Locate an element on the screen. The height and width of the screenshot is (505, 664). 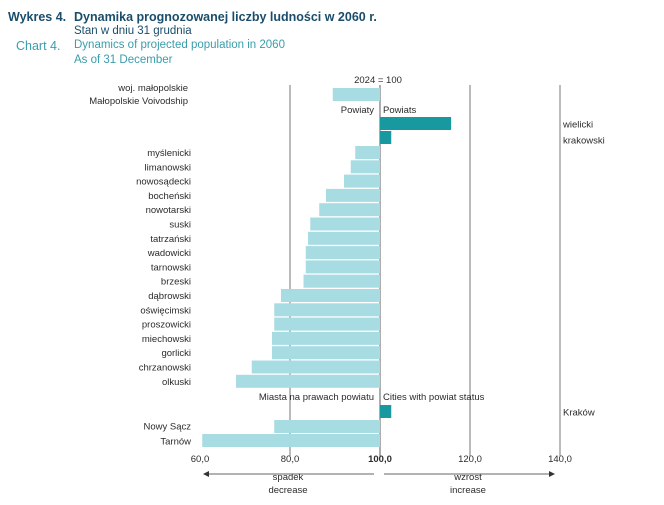
row-label-Kraków: Kraków is located at coordinates (579, 413).